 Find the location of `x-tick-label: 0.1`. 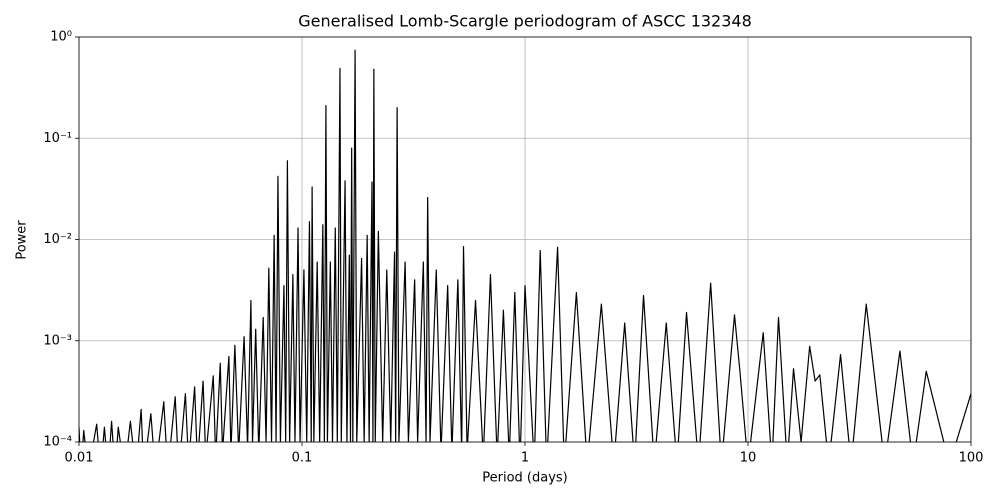

x-tick-label: 0.1 is located at coordinates (302, 458).